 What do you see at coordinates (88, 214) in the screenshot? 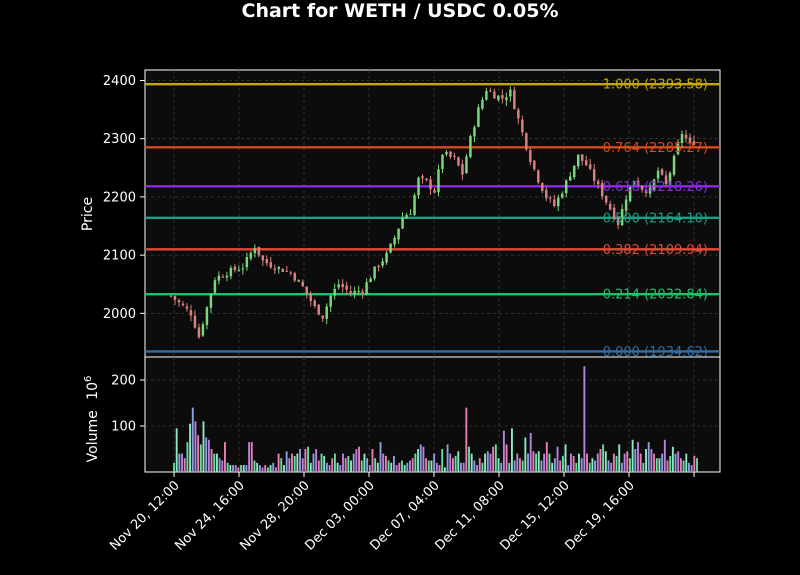
I see `price-axis-label: Price` at bounding box center [88, 214].